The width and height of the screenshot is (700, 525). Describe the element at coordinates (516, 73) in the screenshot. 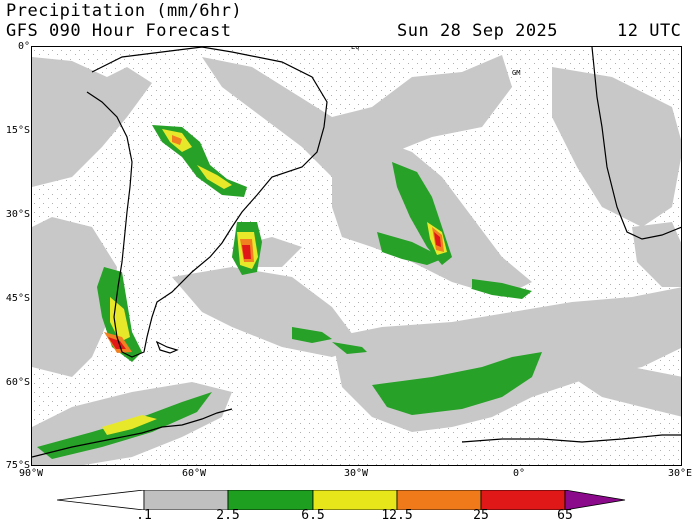

I see `greenwich-marker: GM` at that location.